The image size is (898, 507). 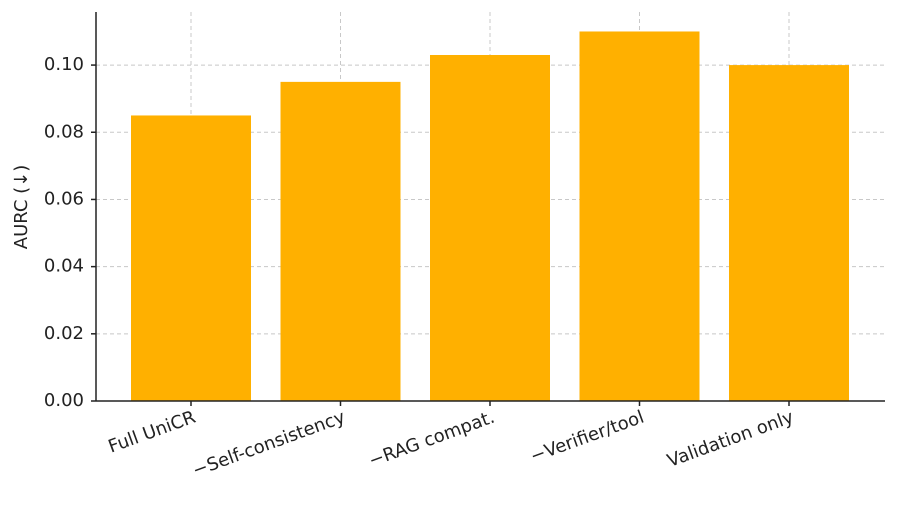 I want to click on y-tick-label: 0.02, so click(x=64, y=333).